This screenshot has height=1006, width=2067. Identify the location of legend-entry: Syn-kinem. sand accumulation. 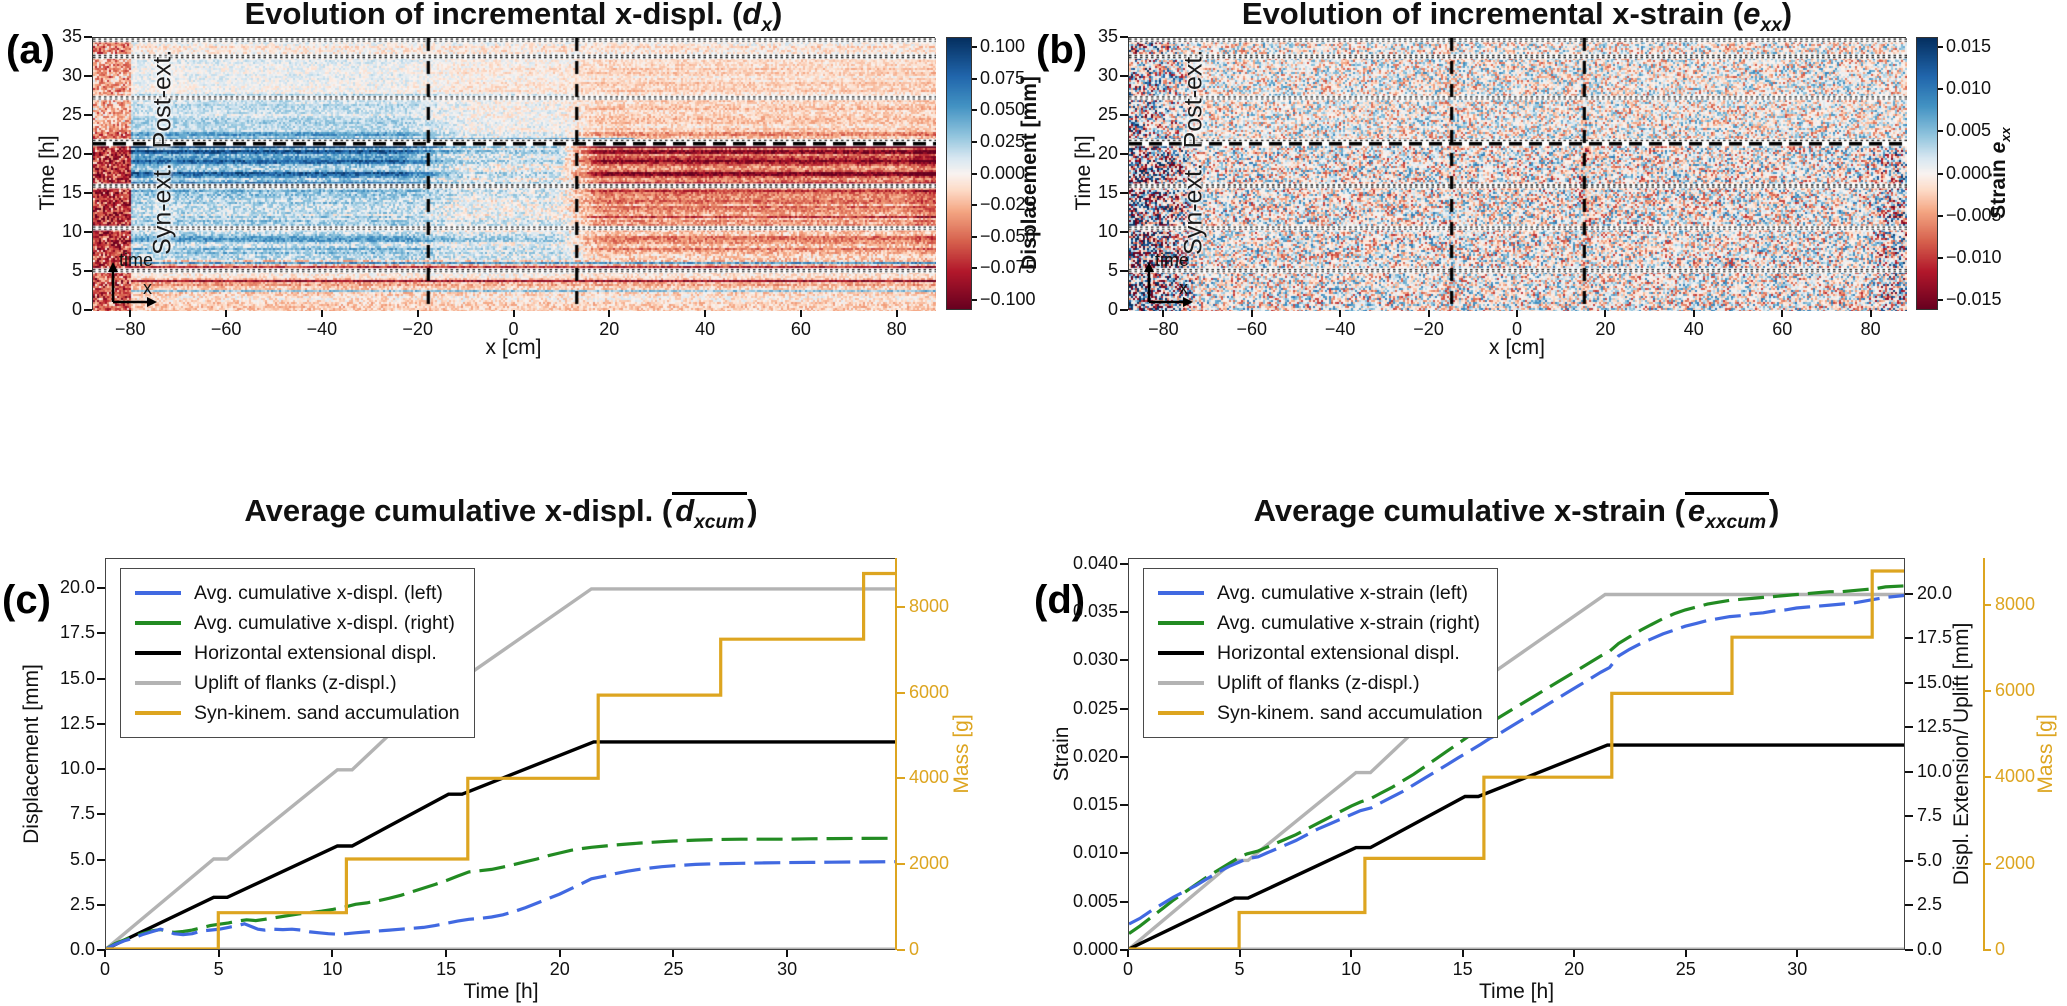
(297, 713).